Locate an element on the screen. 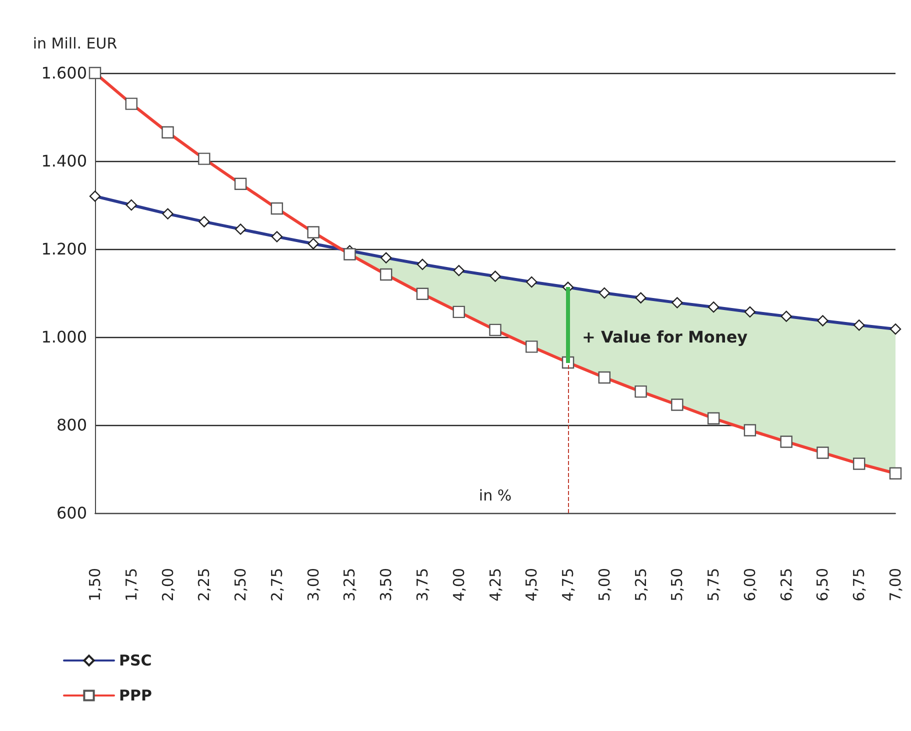 This screenshot has width=911, height=731. y-tick-label: 800 is located at coordinates (71, 425).